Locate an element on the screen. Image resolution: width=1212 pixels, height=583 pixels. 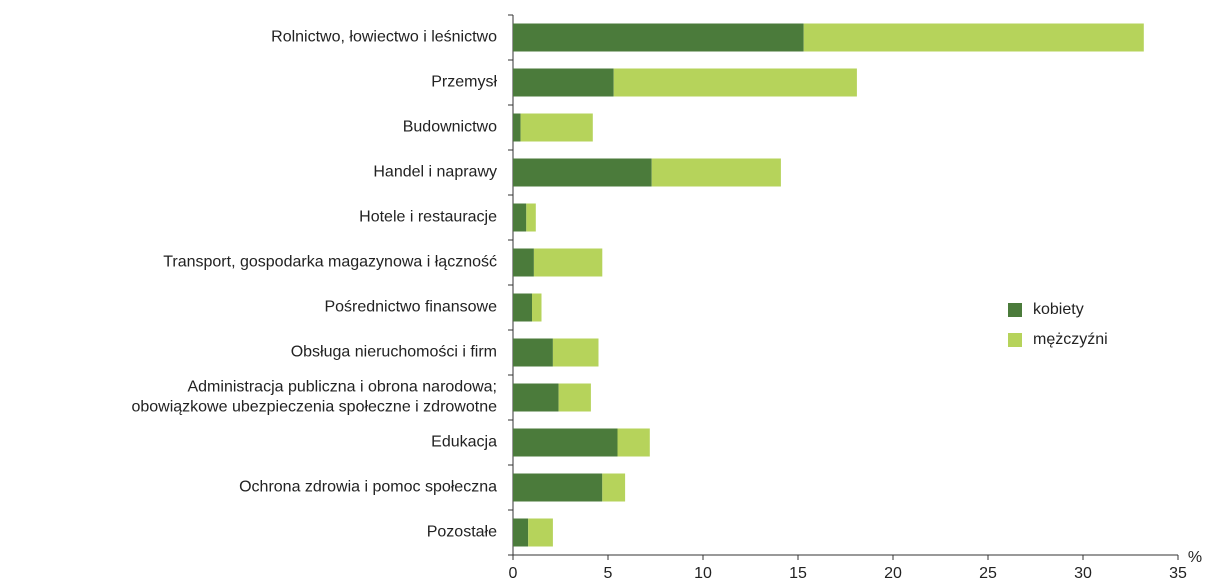
x-tick-label: 35 is located at coordinates (1178, 573).